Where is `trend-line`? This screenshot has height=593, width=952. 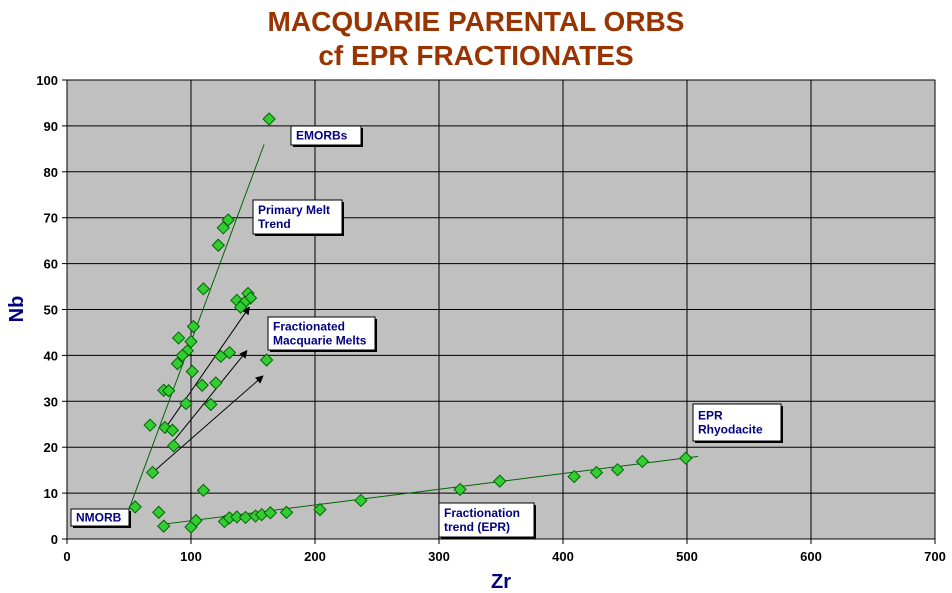
trend-line is located at coordinates (430, 490).